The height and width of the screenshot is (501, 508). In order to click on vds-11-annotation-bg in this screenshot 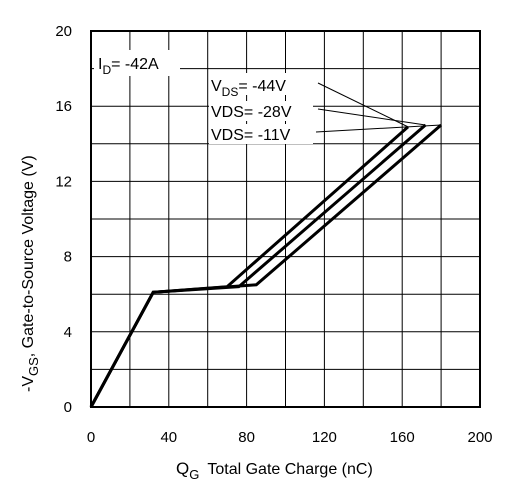, I will do `click(261, 134)`.